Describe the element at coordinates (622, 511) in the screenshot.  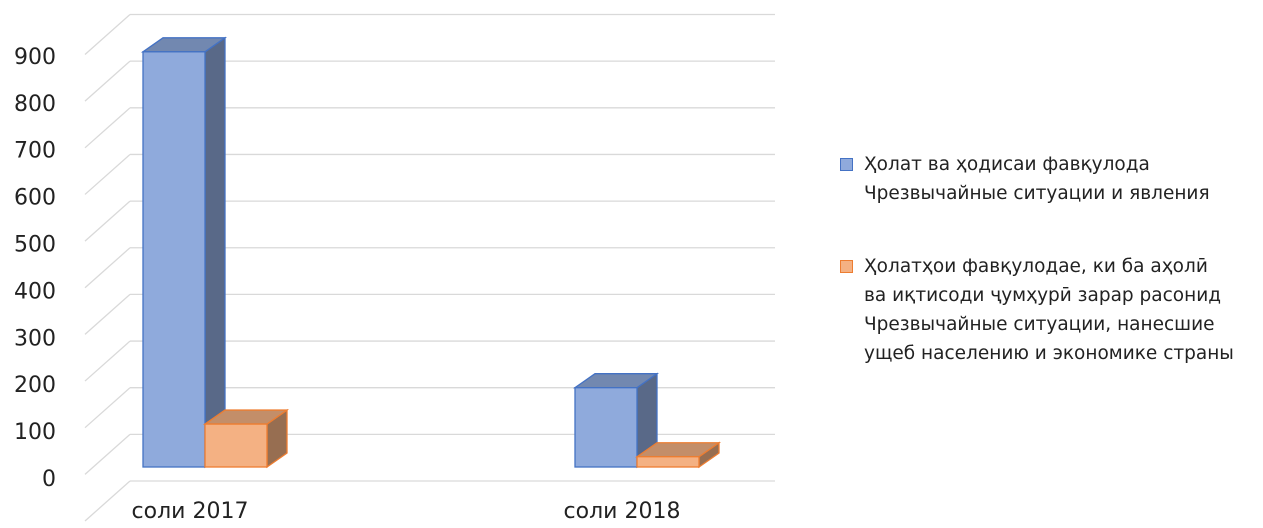
I see `x-tick-label: соли 2018` at that location.